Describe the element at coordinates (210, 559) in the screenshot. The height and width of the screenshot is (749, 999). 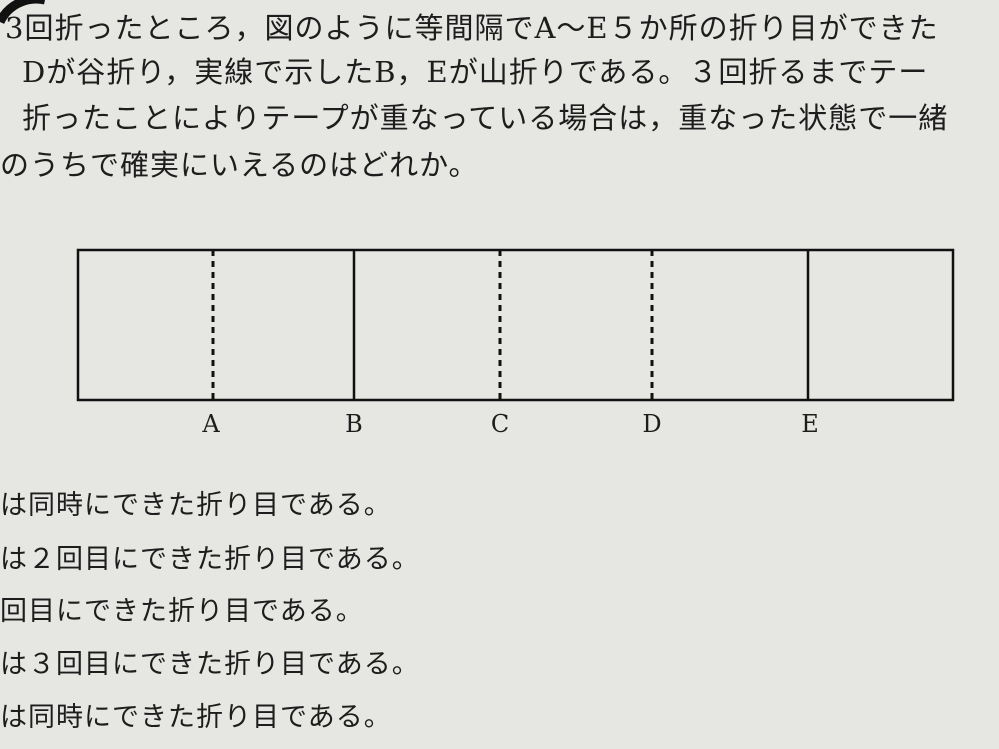
I see `option: は２回目にできた折り目である。` at that location.